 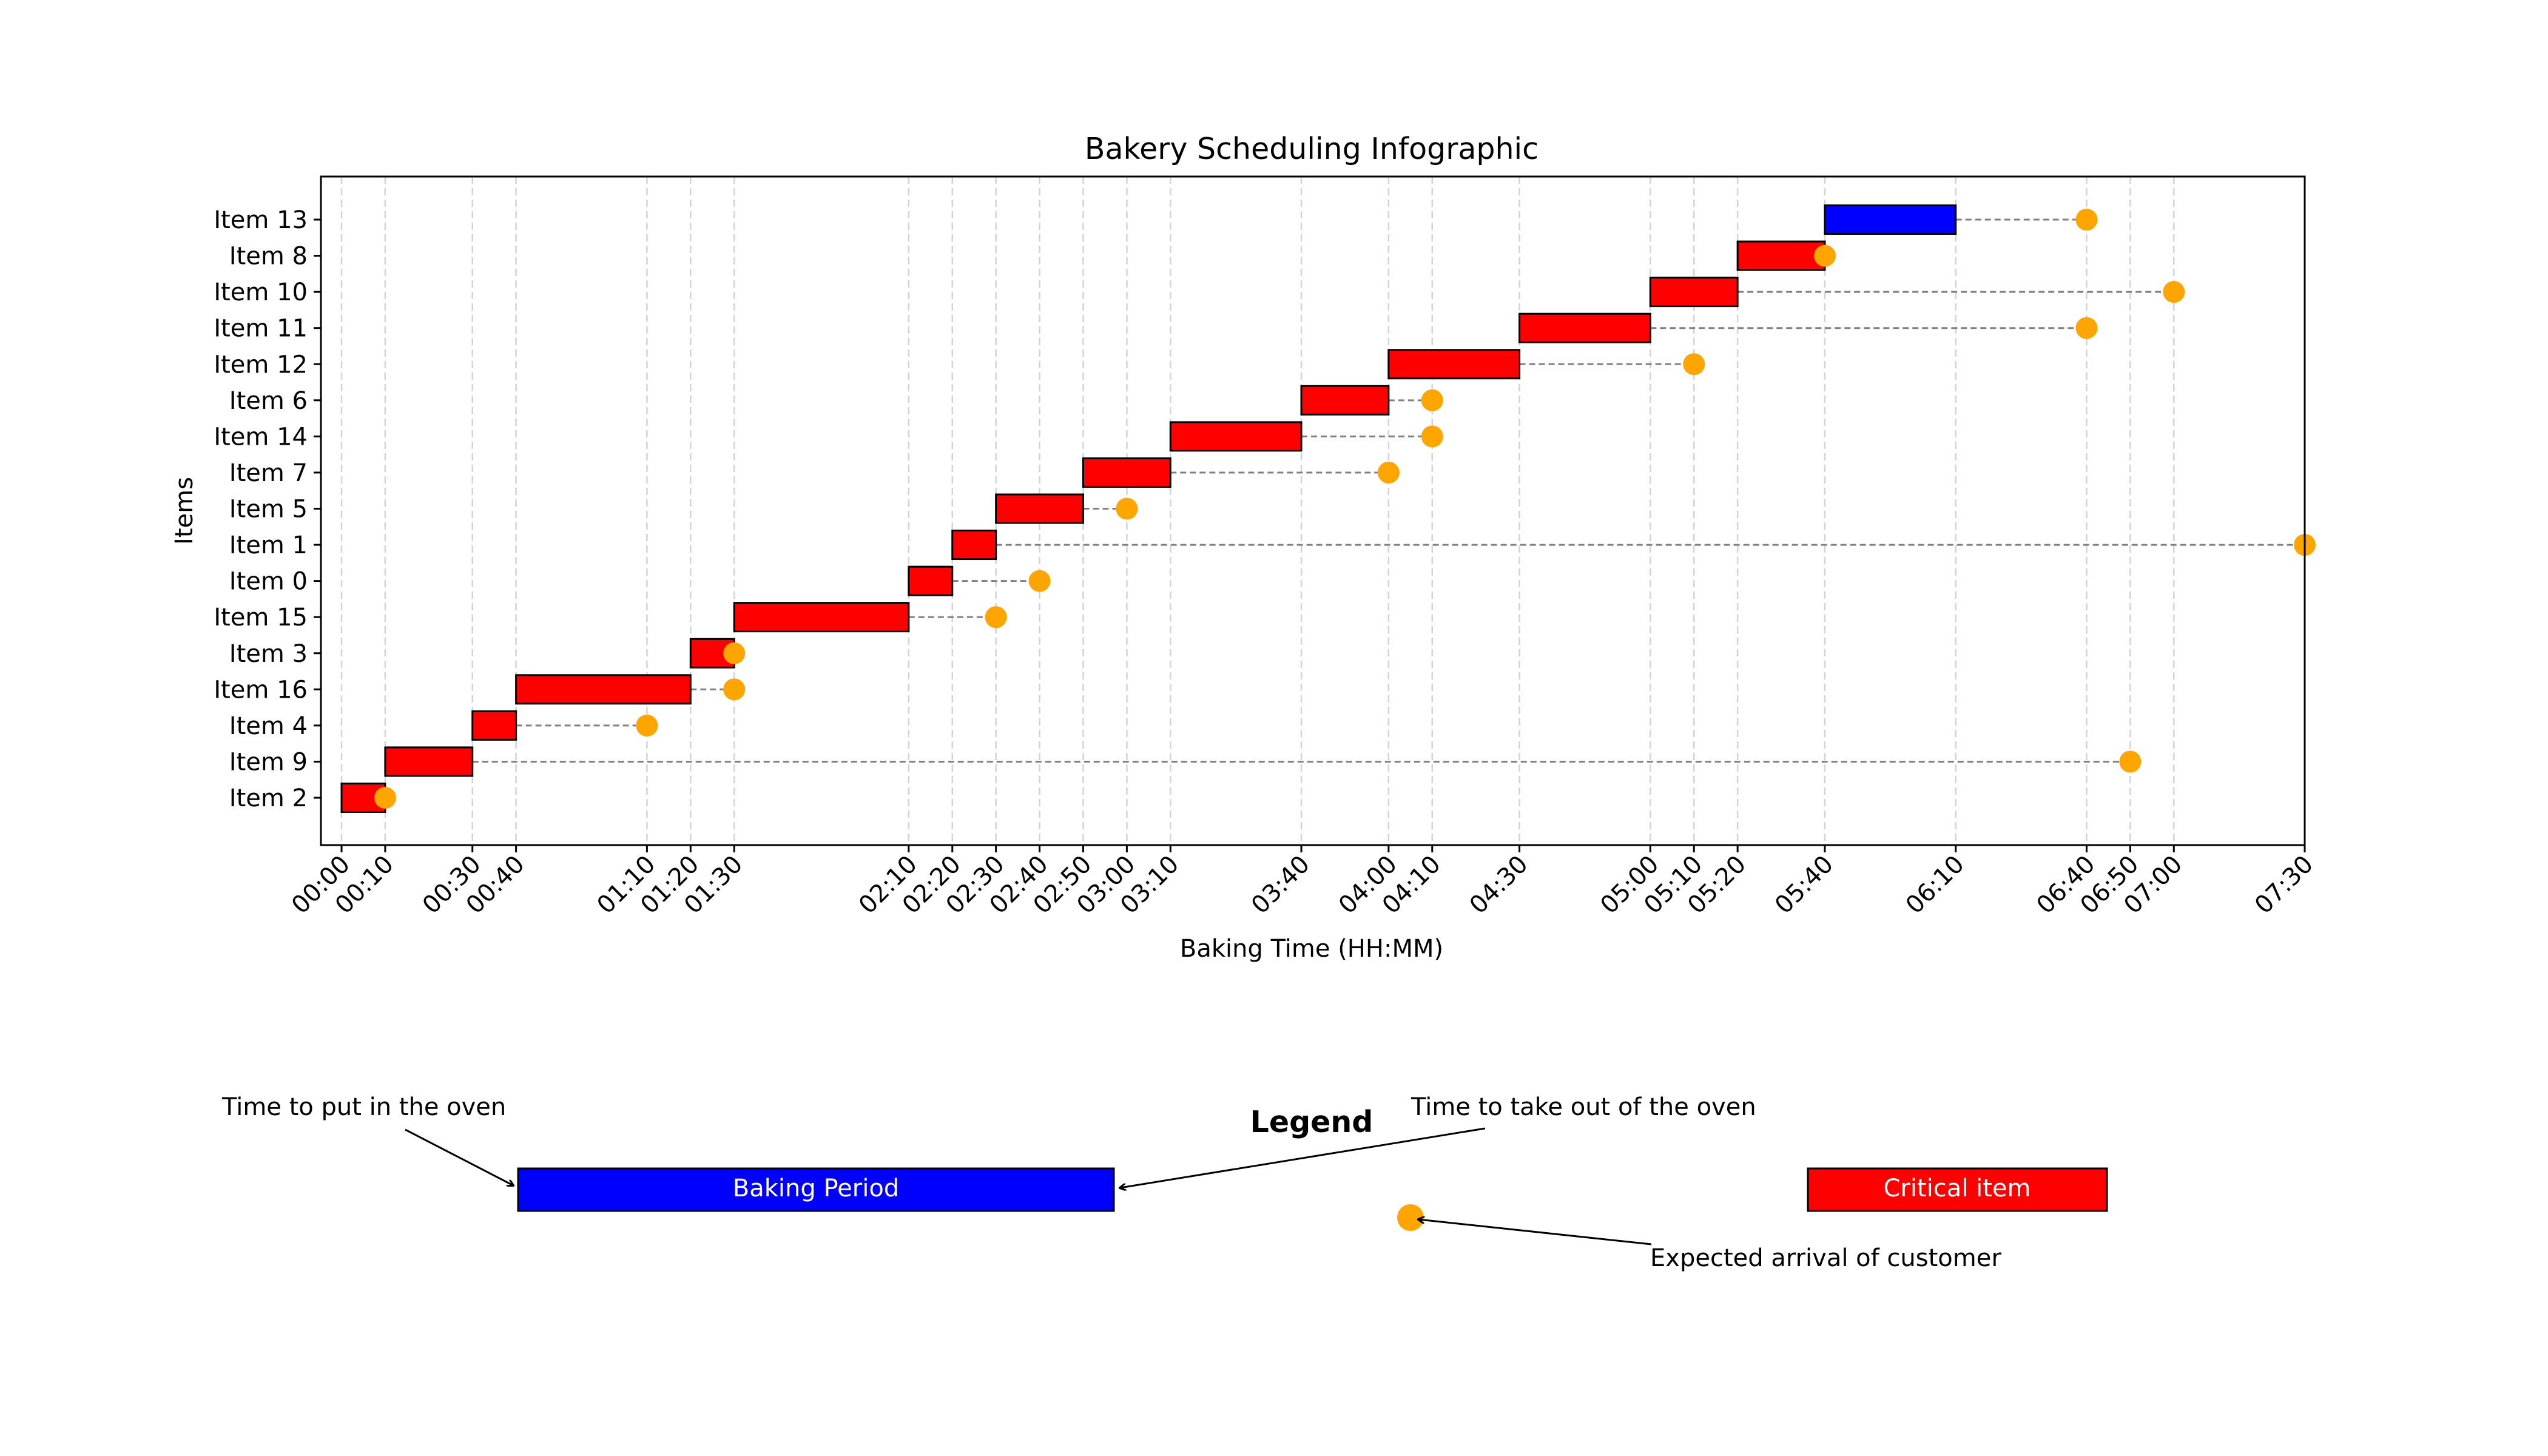 I want to click on legend-customer-arrival-arrow, so click(x=1535, y=1232).